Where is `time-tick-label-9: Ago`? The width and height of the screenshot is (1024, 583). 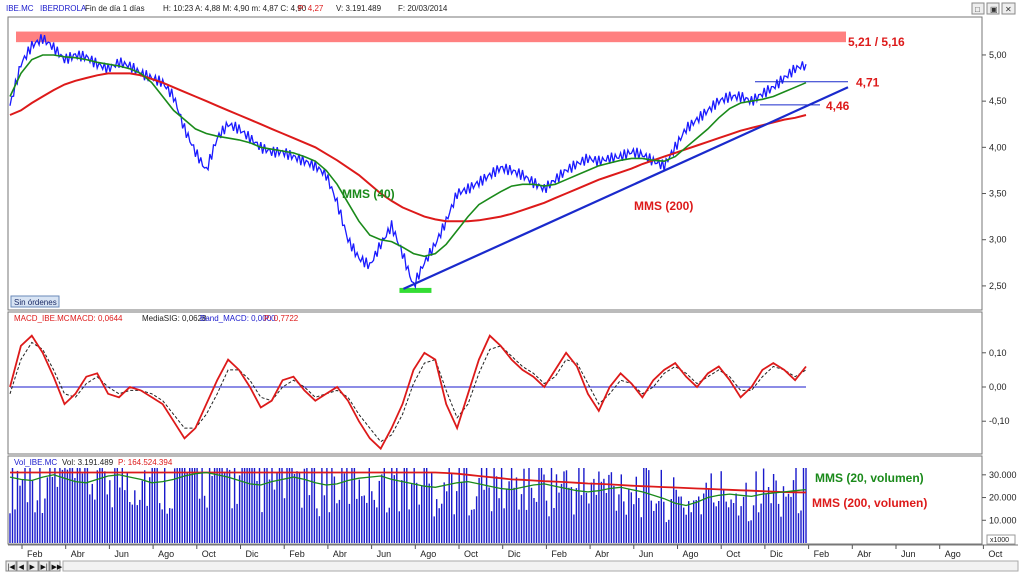 time-tick-label-9: Ago is located at coordinates (428, 554).